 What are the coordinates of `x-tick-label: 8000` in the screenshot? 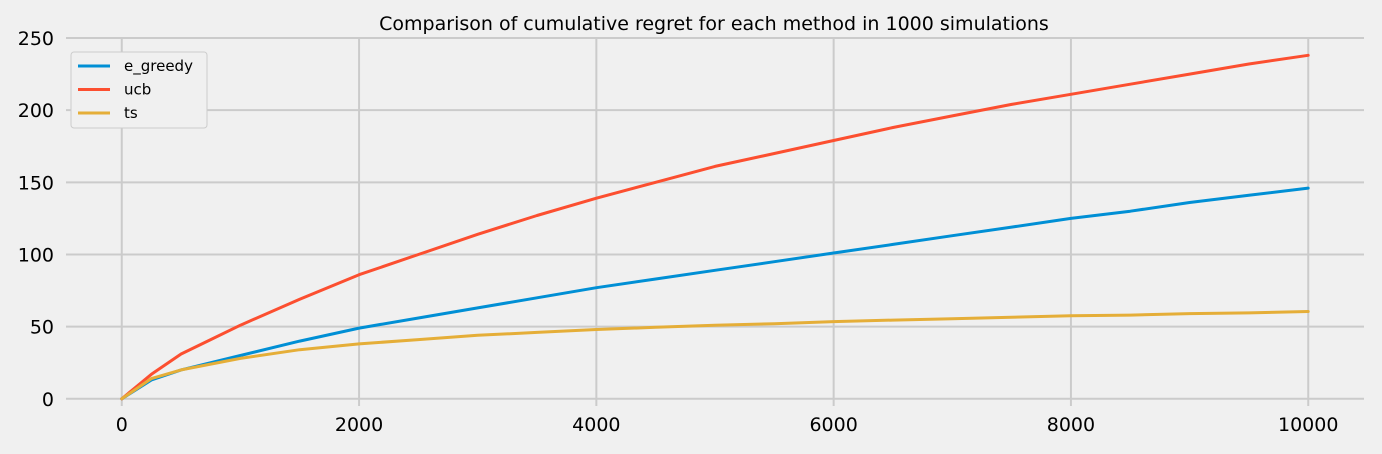 It's located at (1071, 425).